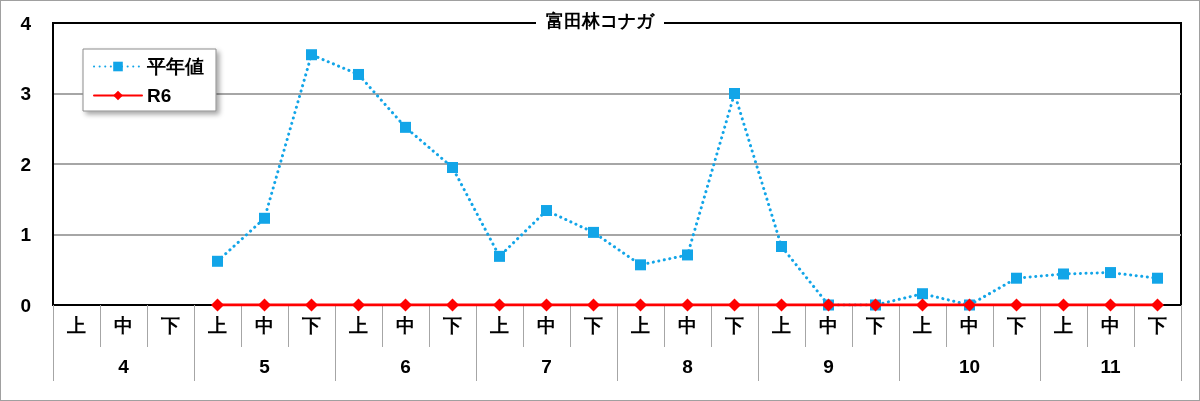  Describe the element at coordinates (175, 66) in the screenshot. I see `legend-label: 平年値` at that location.